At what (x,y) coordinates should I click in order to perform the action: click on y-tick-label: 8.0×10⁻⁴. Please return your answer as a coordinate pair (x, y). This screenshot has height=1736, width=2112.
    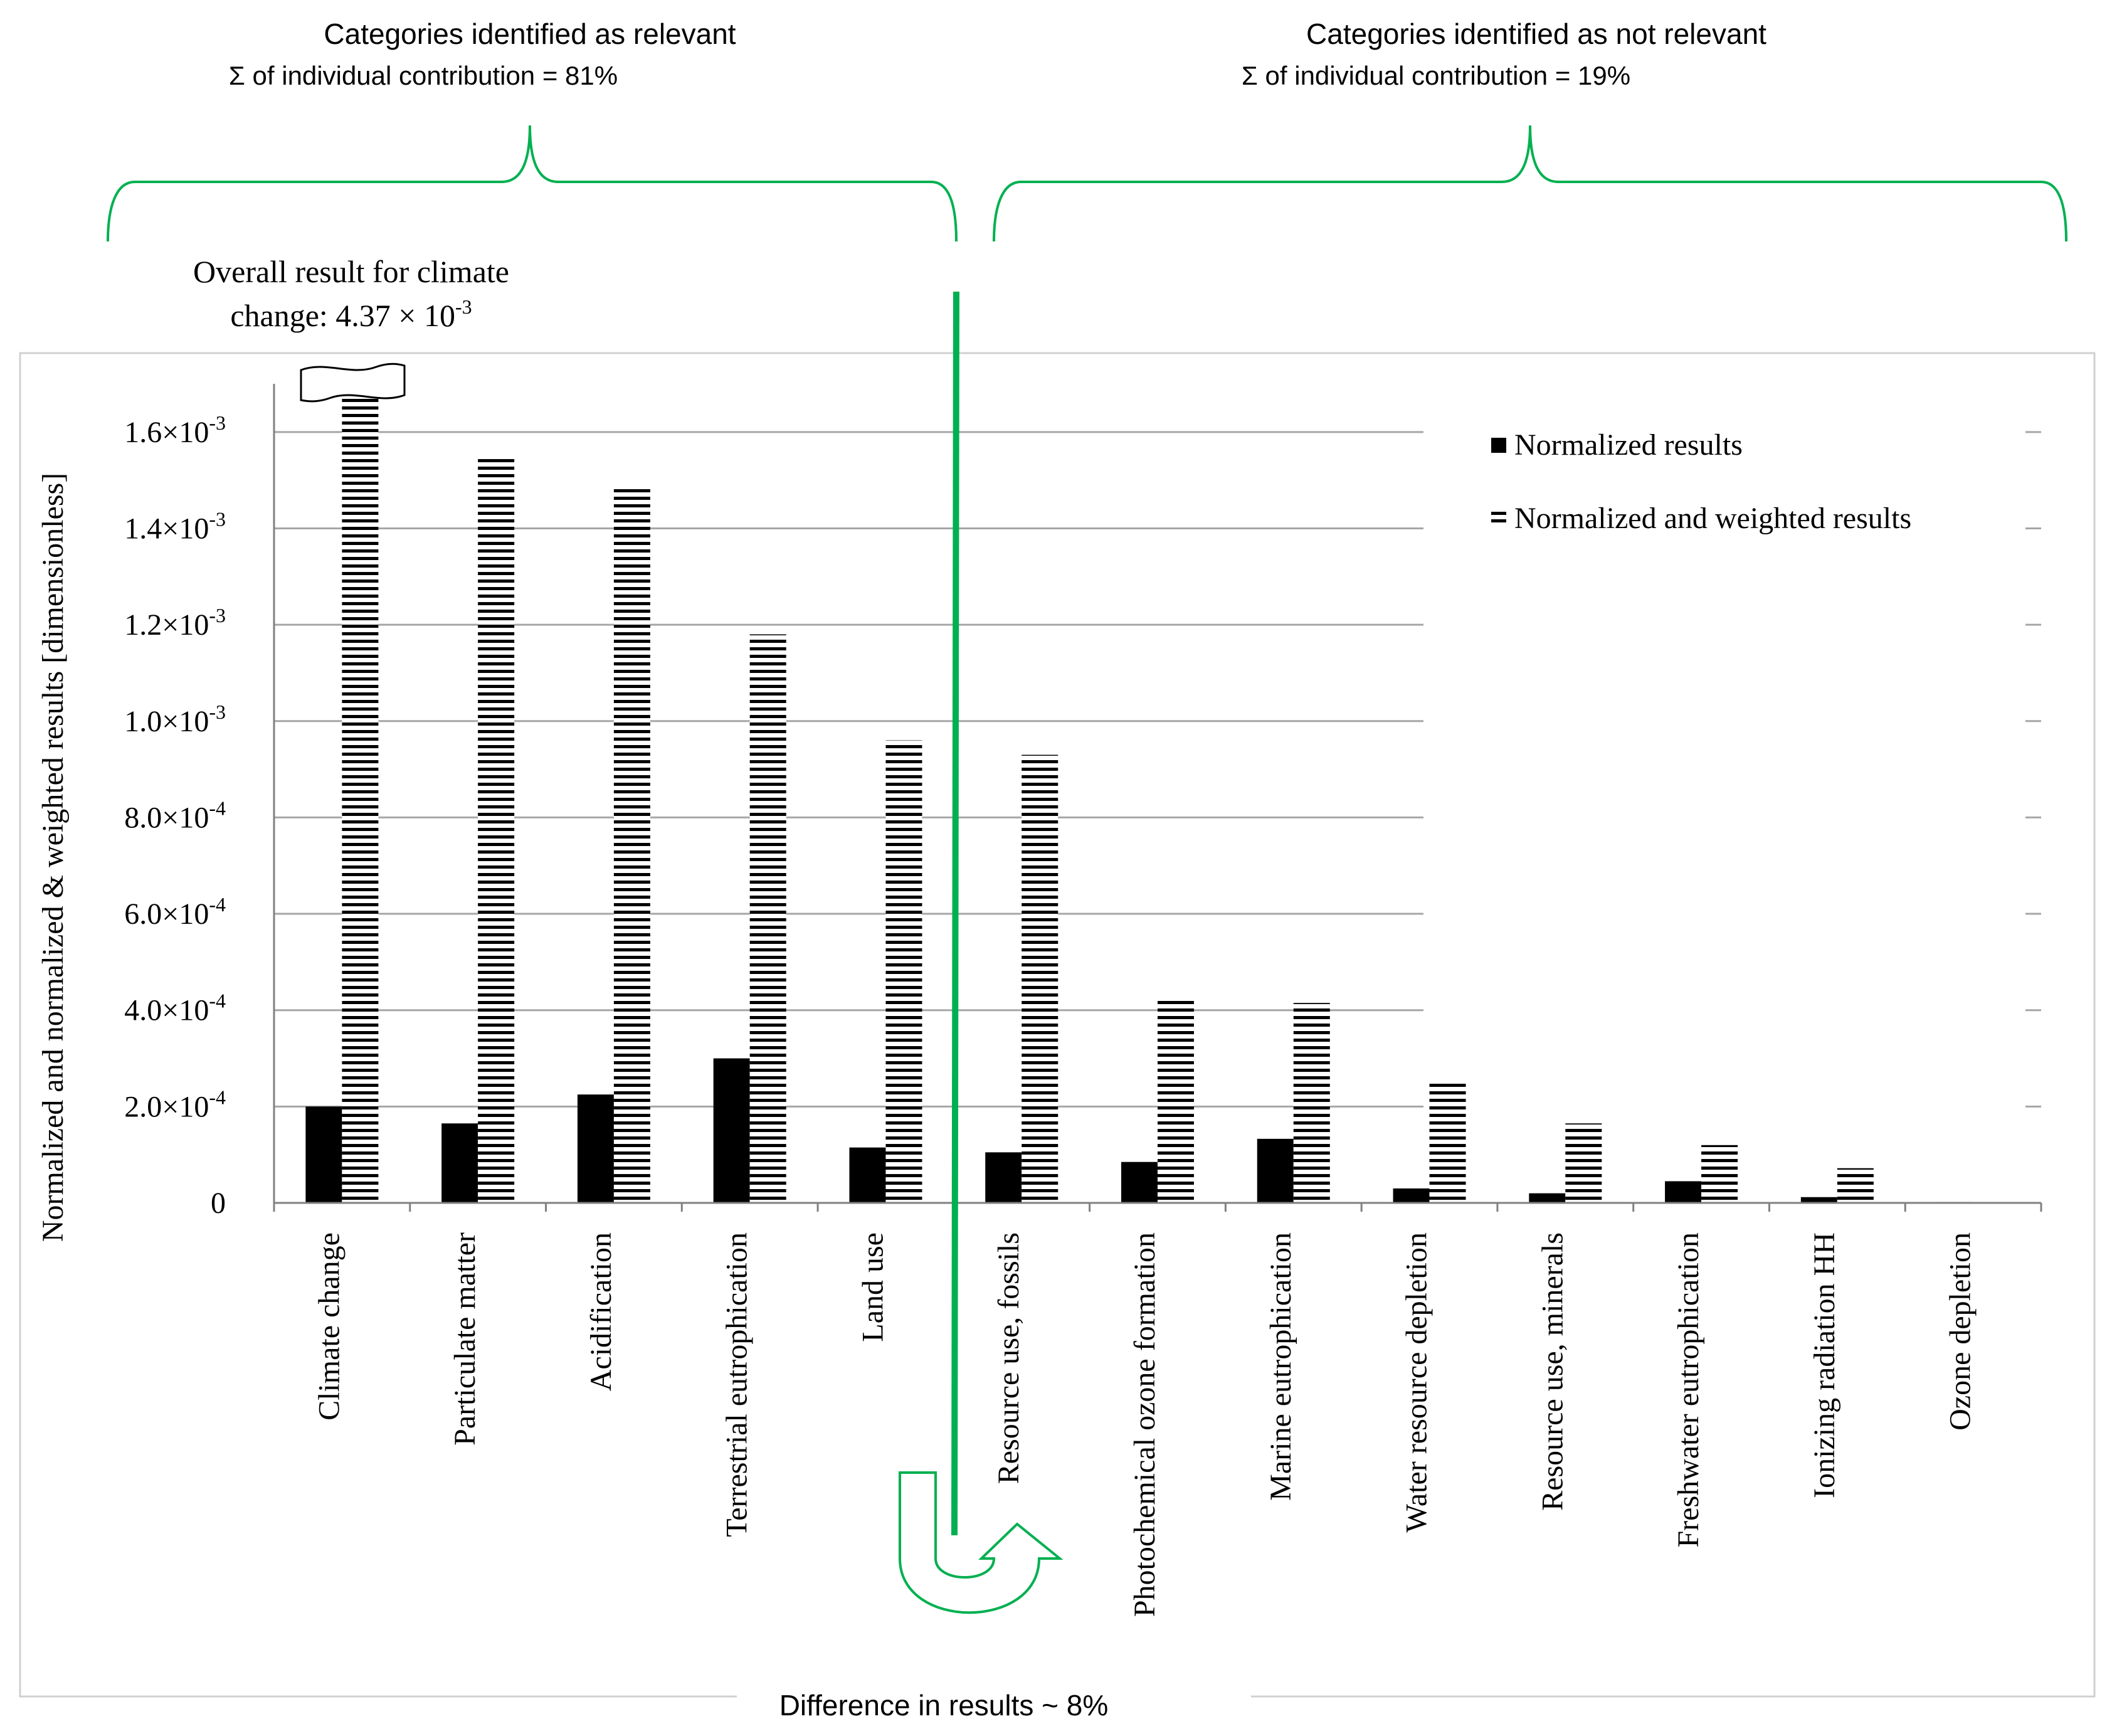
    Looking at the image, I should click on (175, 815).